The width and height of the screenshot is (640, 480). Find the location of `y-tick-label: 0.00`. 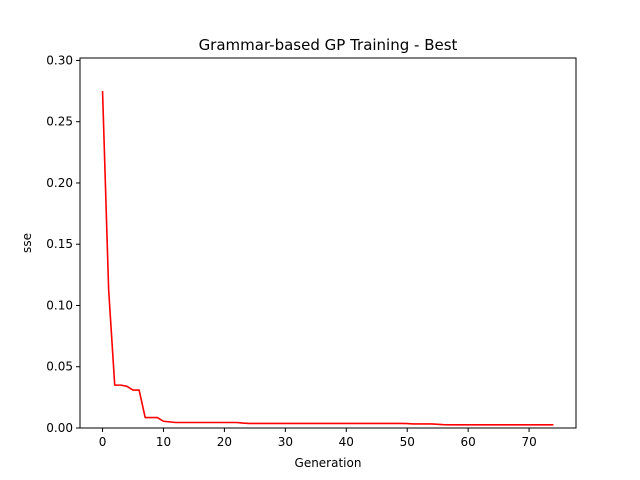

y-tick-label: 0.00 is located at coordinates (59, 428).